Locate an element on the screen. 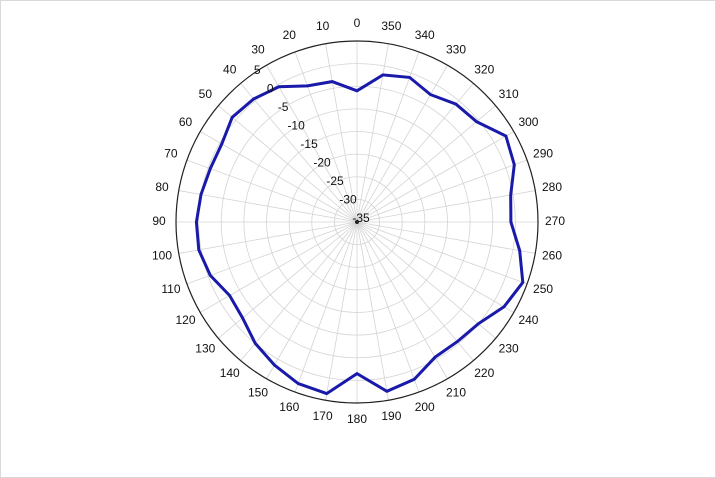 Image resolution: width=716 pixels, height=478 pixels. angle-tick-label: 270 is located at coordinates (555, 221).